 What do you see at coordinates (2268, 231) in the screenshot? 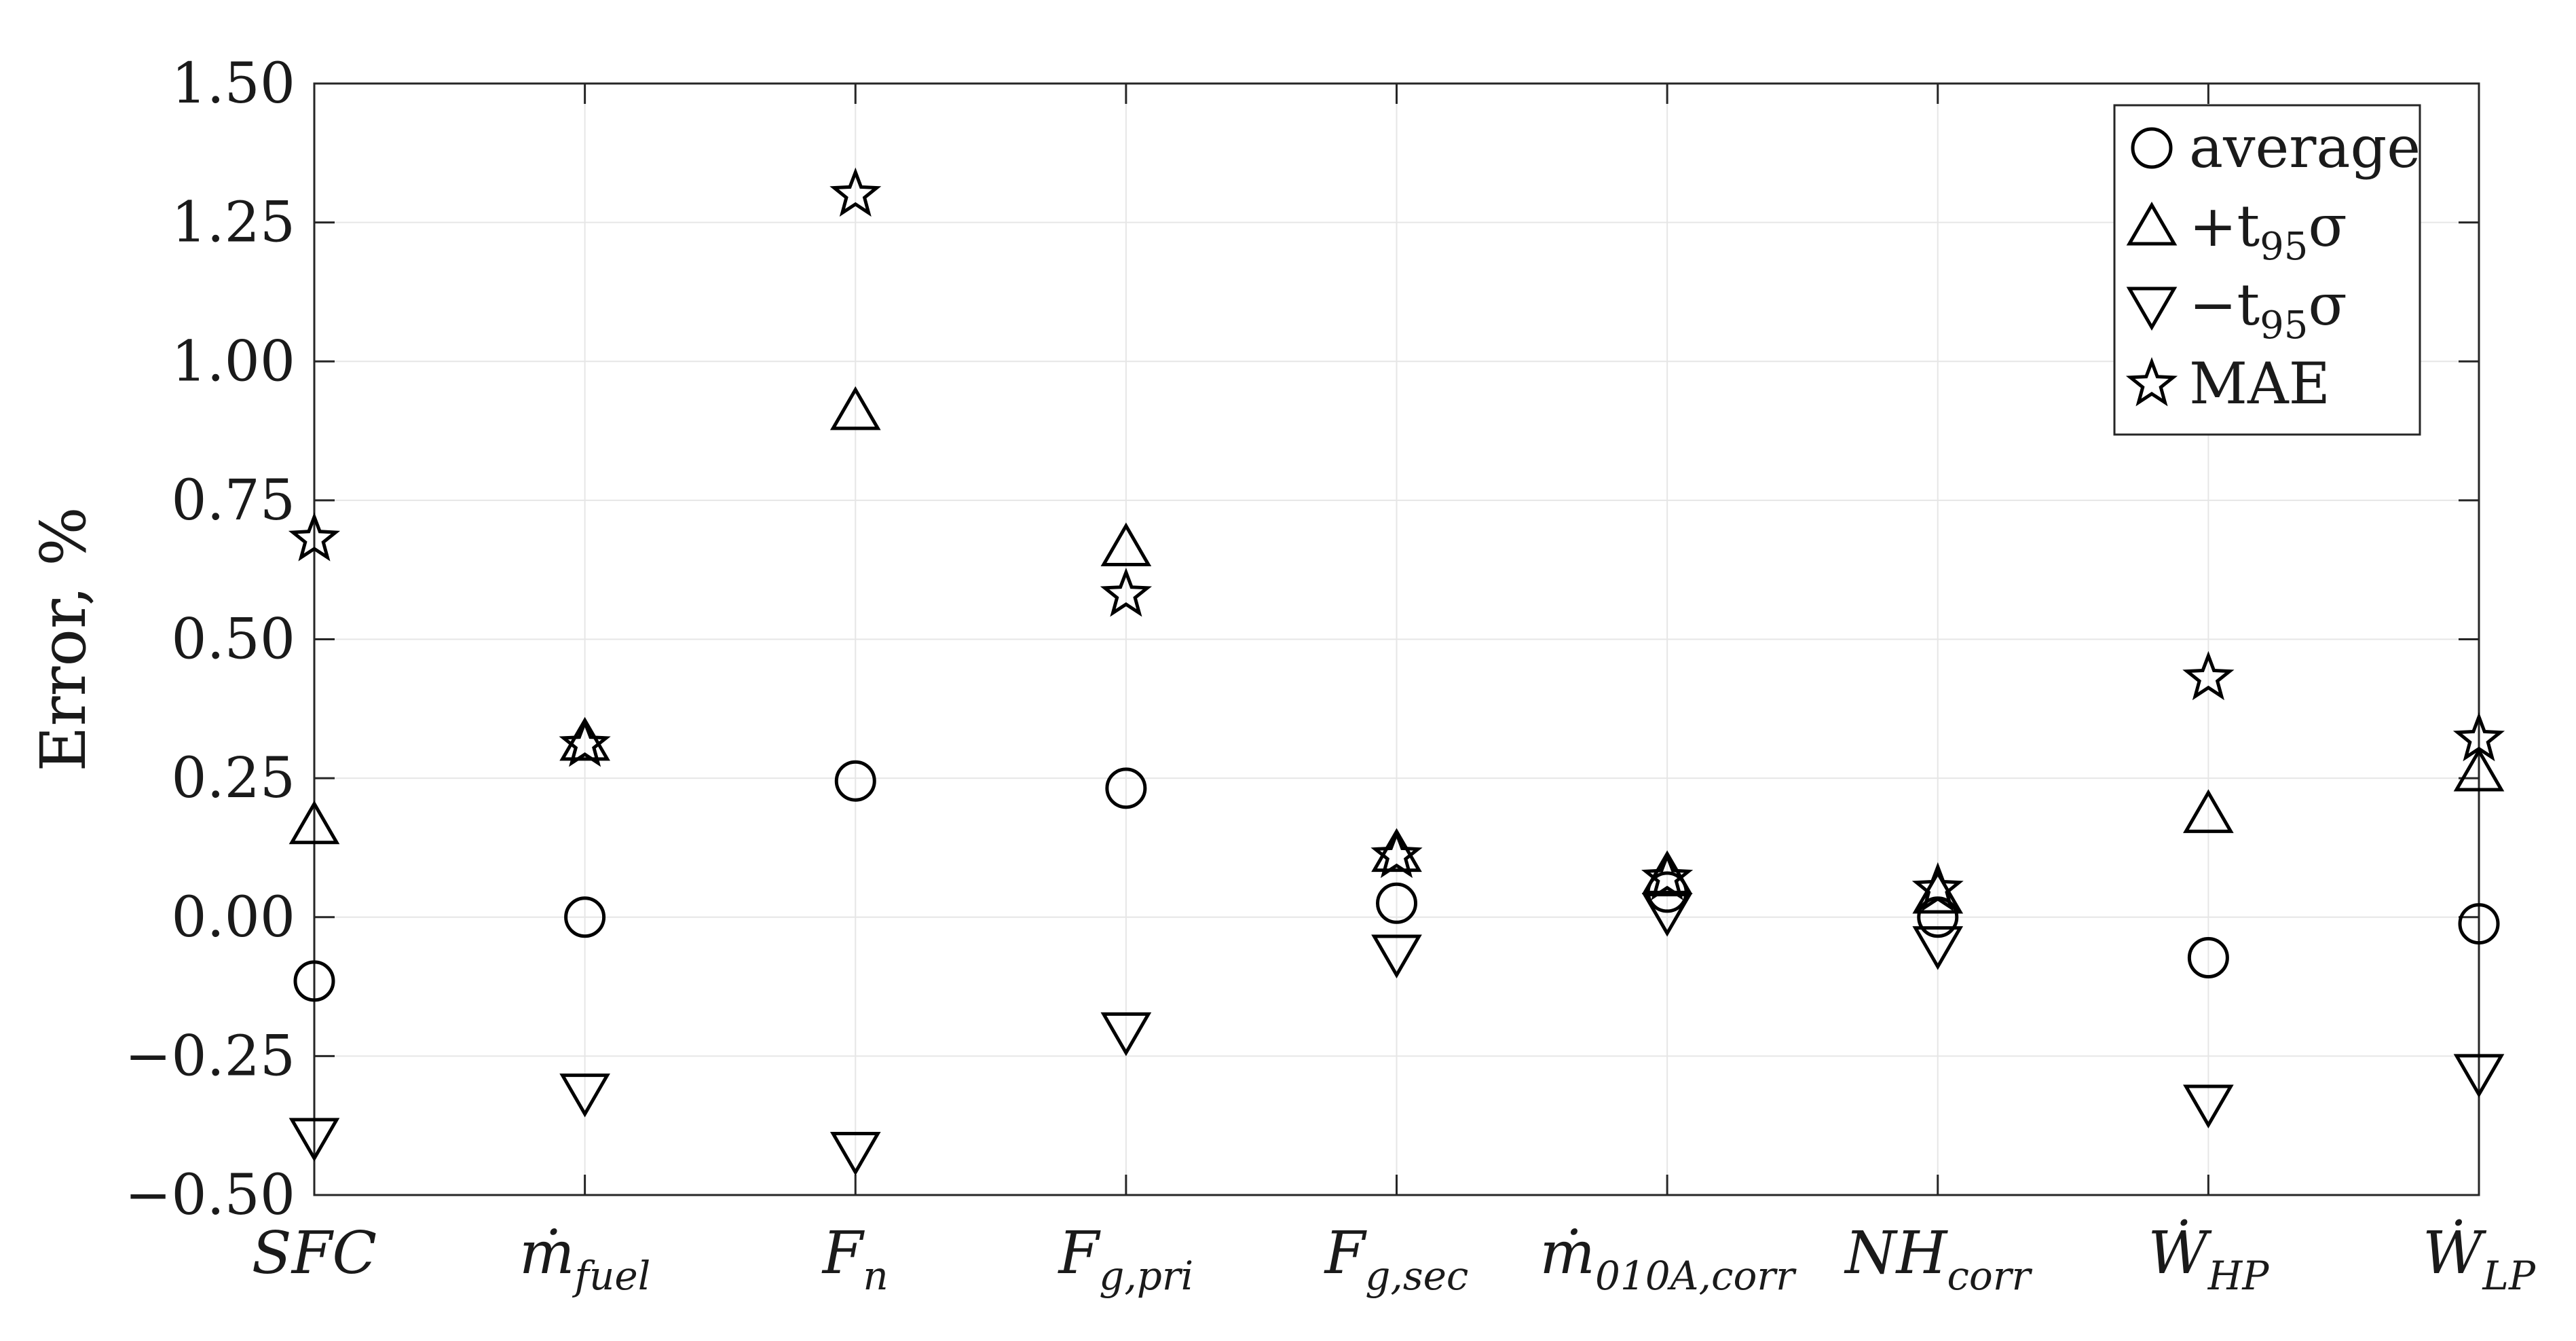
I see `legend-label: +t95σ` at bounding box center [2268, 231].